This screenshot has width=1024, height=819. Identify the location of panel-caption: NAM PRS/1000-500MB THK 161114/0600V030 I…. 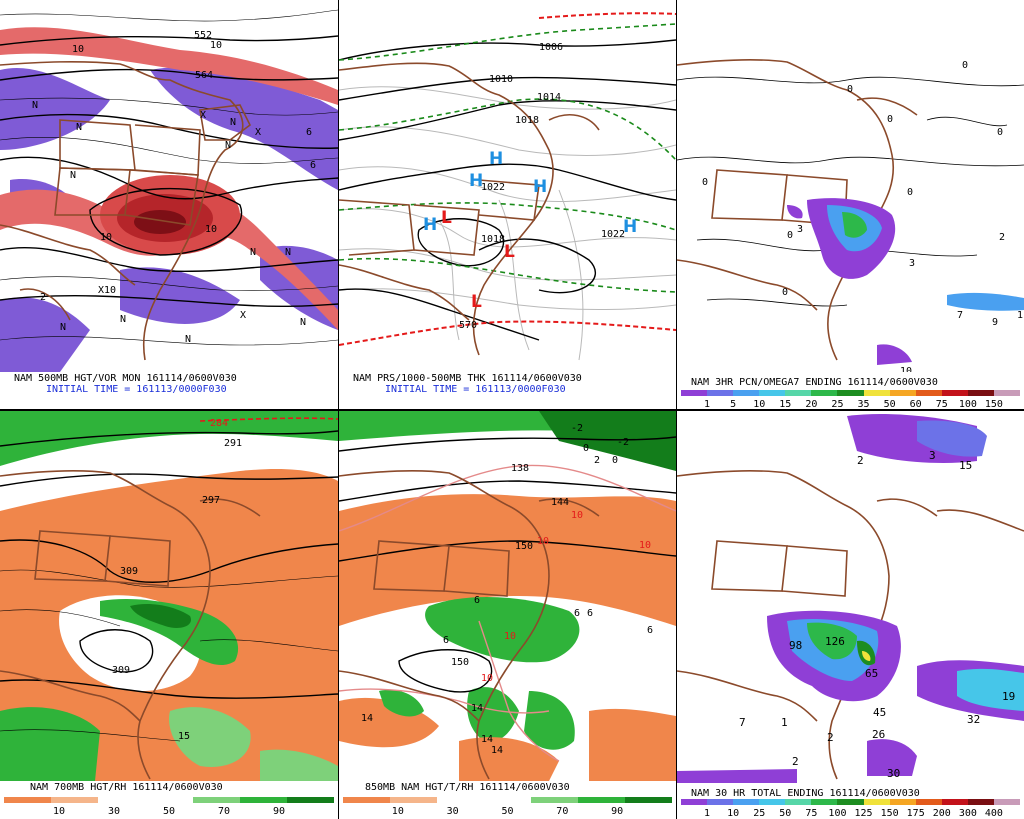
(507, 384).